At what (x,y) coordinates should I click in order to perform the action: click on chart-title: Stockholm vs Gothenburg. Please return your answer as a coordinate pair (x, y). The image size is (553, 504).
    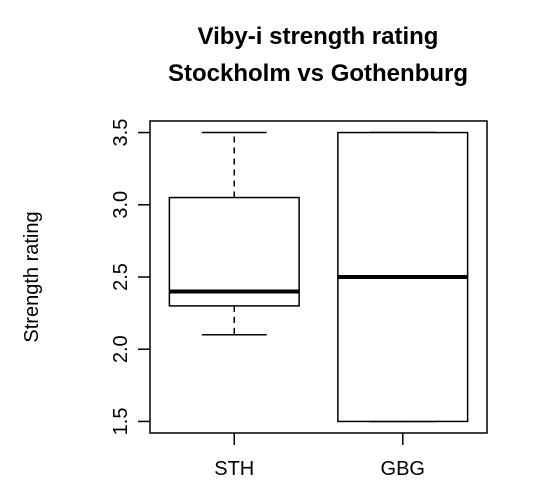
    Looking at the image, I should click on (318, 73).